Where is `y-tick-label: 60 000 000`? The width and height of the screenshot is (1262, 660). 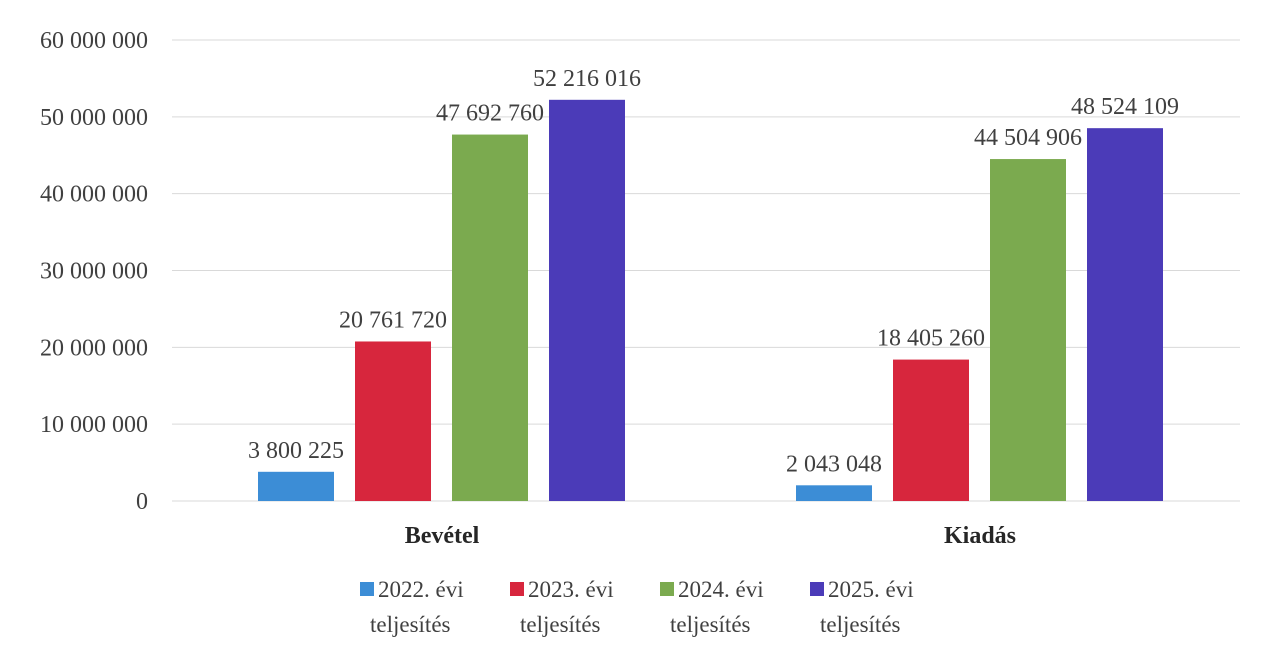 y-tick-label: 60 000 000 is located at coordinates (94, 41).